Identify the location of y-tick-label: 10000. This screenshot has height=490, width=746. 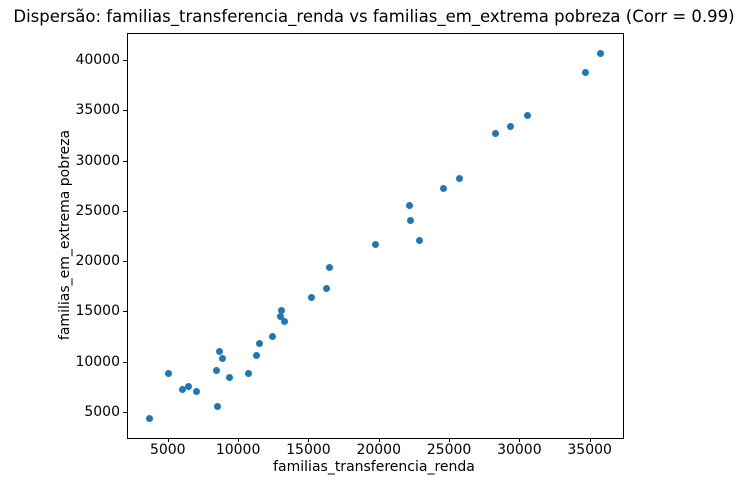
(97, 361).